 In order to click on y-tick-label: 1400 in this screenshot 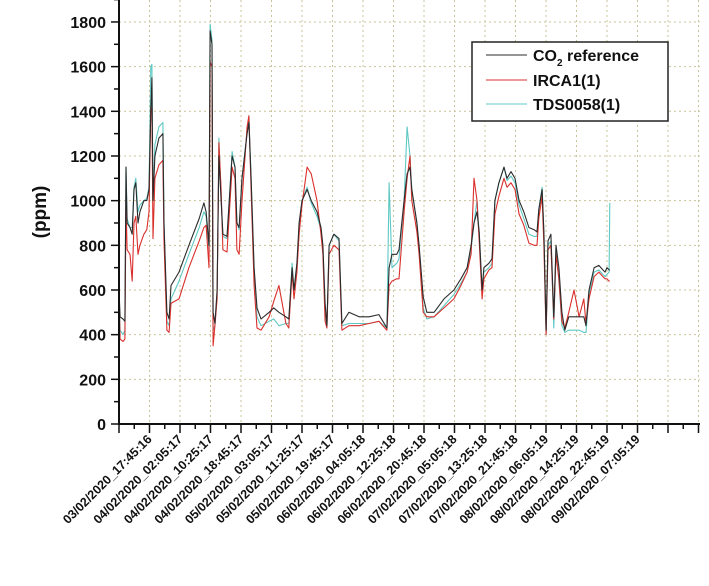, I will do `click(88, 112)`.